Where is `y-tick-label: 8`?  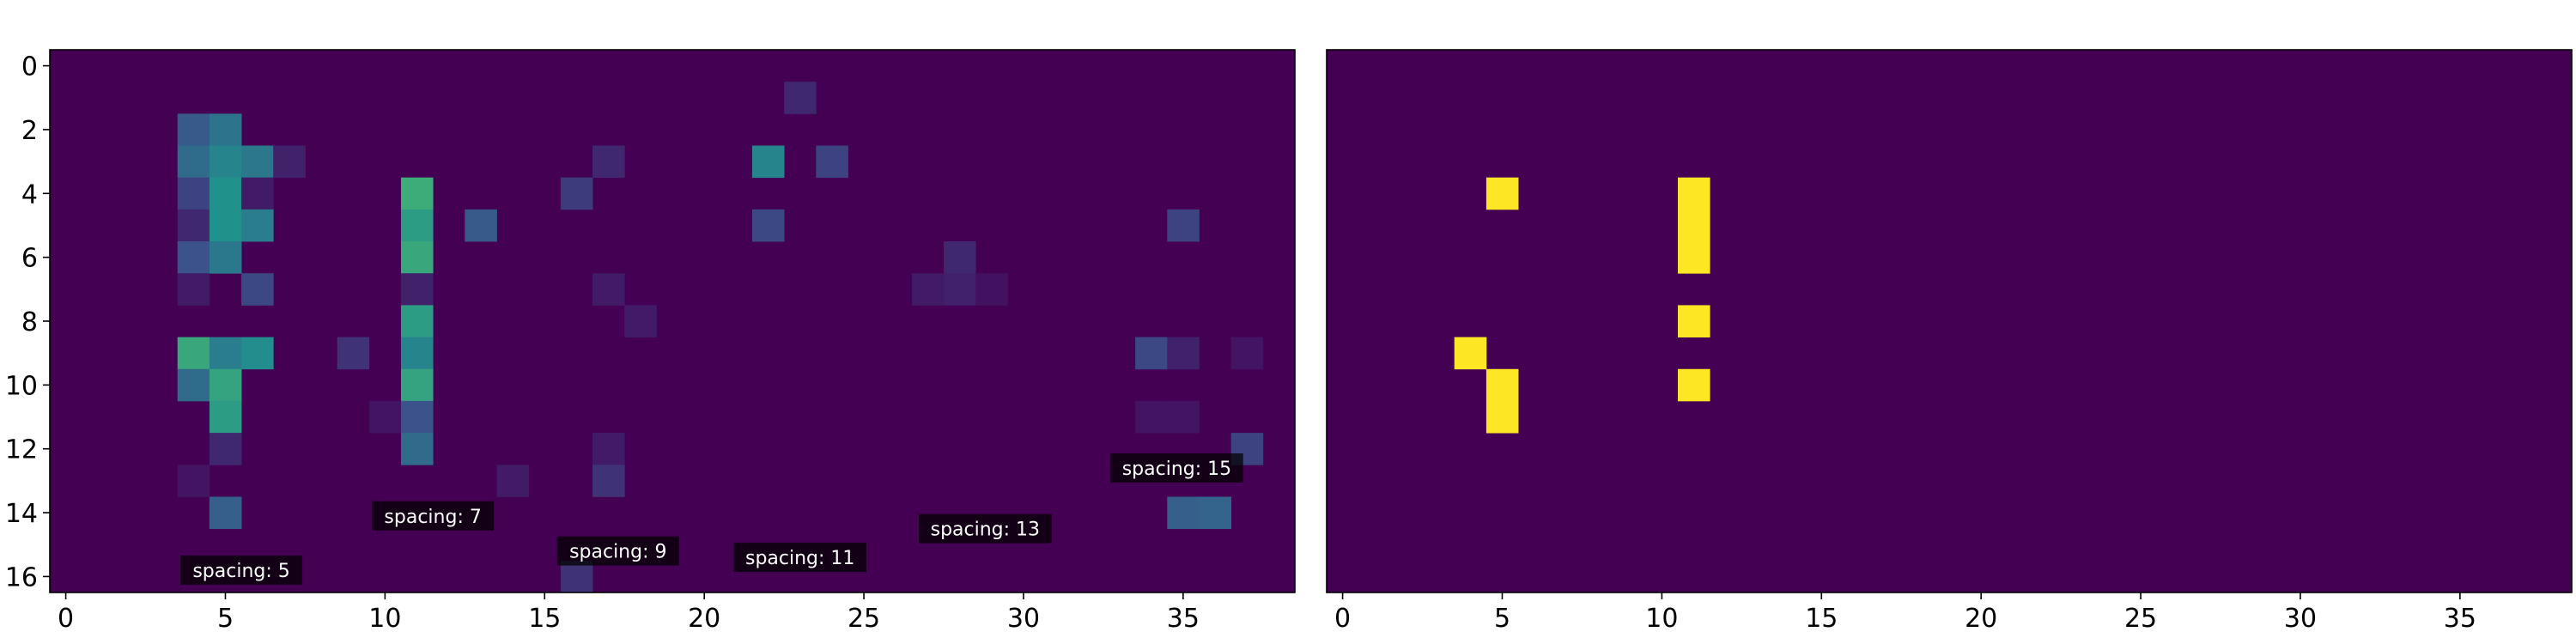
y-tick-label: 8 is located at coordinates (29, 322).